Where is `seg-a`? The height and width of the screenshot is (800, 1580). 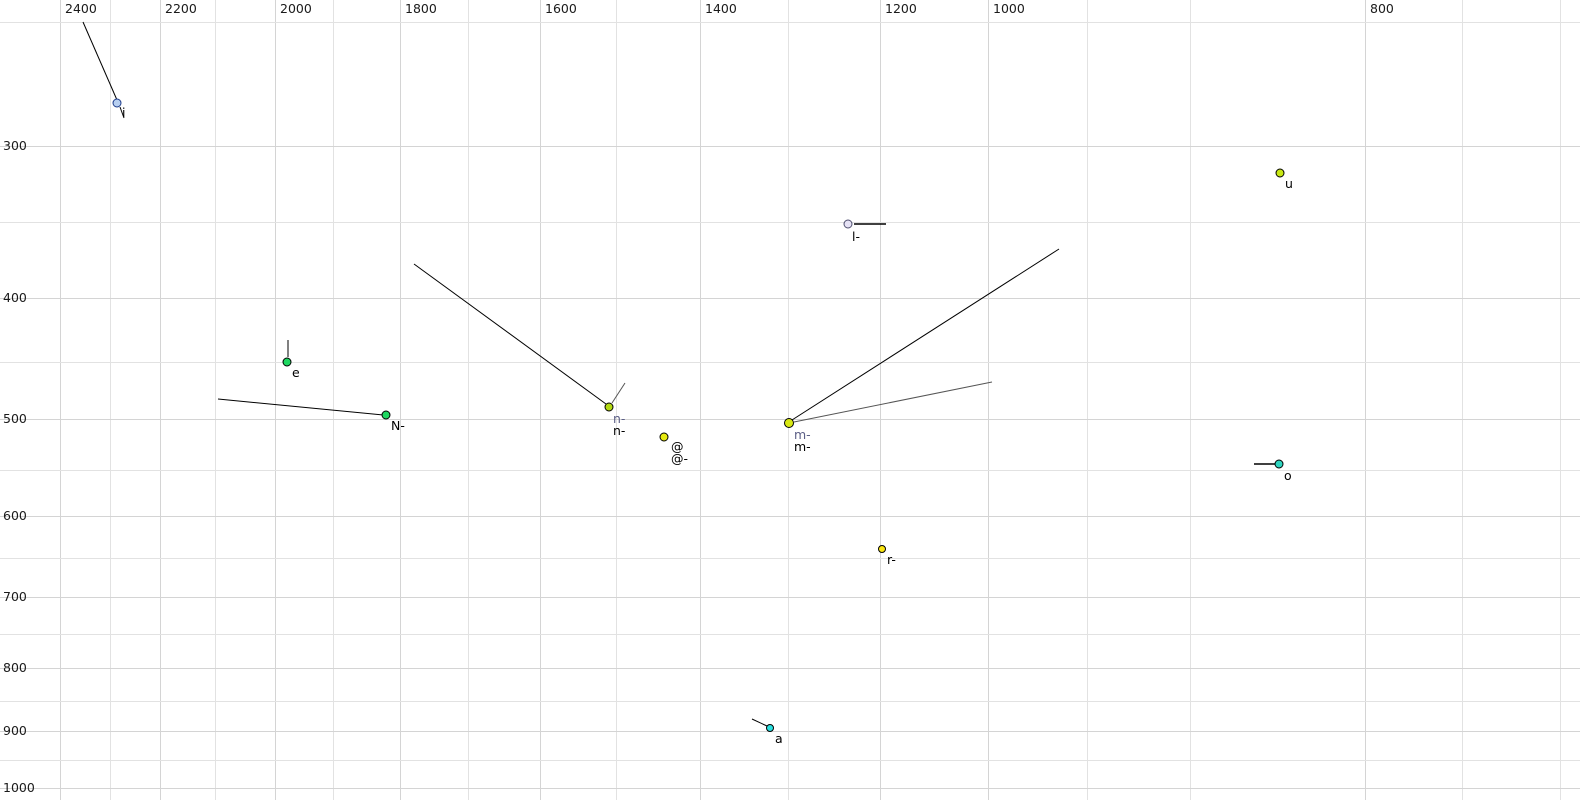
seg-a is located at coordinates (759, 722).